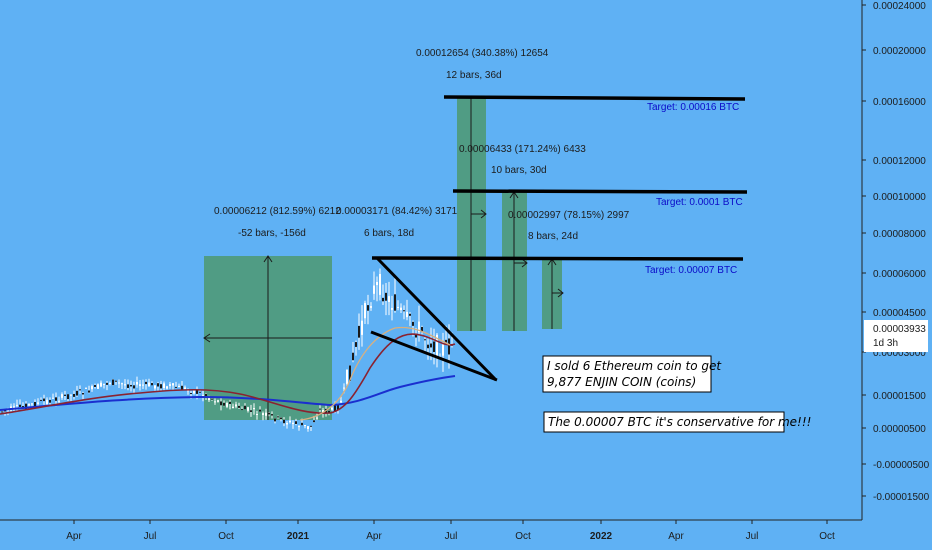 The height and width of the screenshot is (550, 932). Describe the element at coordinates (569, 215) in the screenshot. I see `measure-label-5-line1: 0.00002997 (78.15%) 2997` at that location.